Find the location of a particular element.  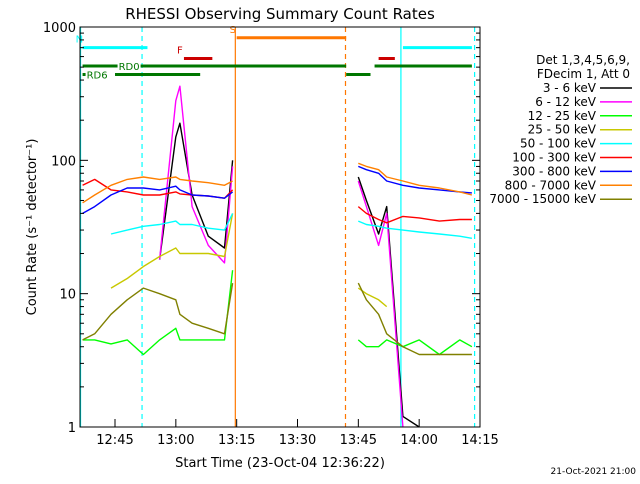

legend-label: 3 - 6 keV is located at coordinates (570, 88).